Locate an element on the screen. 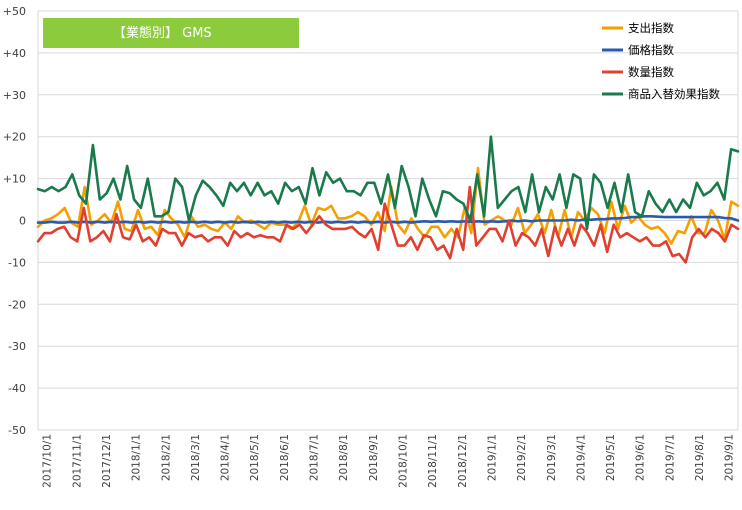  legend-label: 数量指数 is located at coordinates (651, 72).